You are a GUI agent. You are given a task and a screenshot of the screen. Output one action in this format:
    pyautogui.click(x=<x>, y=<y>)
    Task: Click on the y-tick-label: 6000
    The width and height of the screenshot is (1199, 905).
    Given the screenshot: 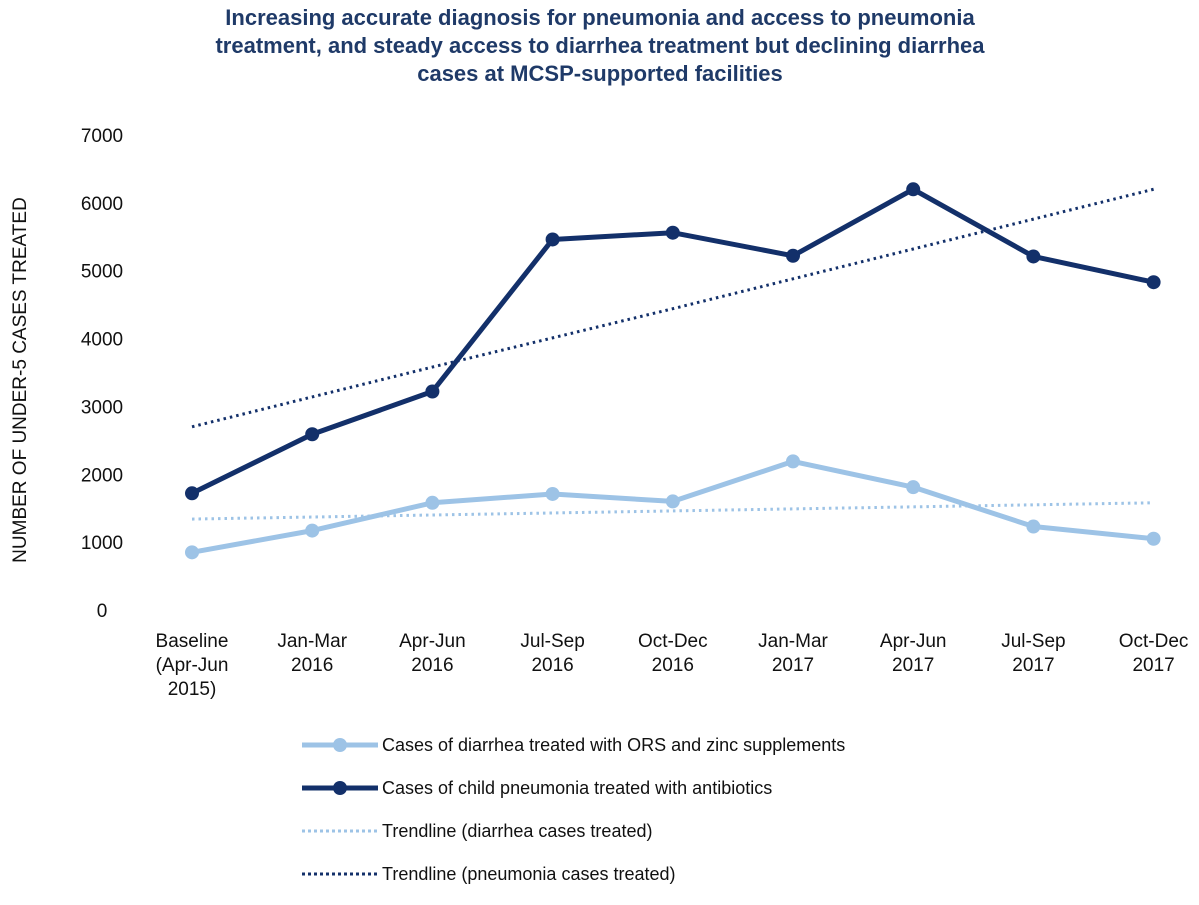 What is the action you would take?
    pyautogui.click(x=102, y=204)
    